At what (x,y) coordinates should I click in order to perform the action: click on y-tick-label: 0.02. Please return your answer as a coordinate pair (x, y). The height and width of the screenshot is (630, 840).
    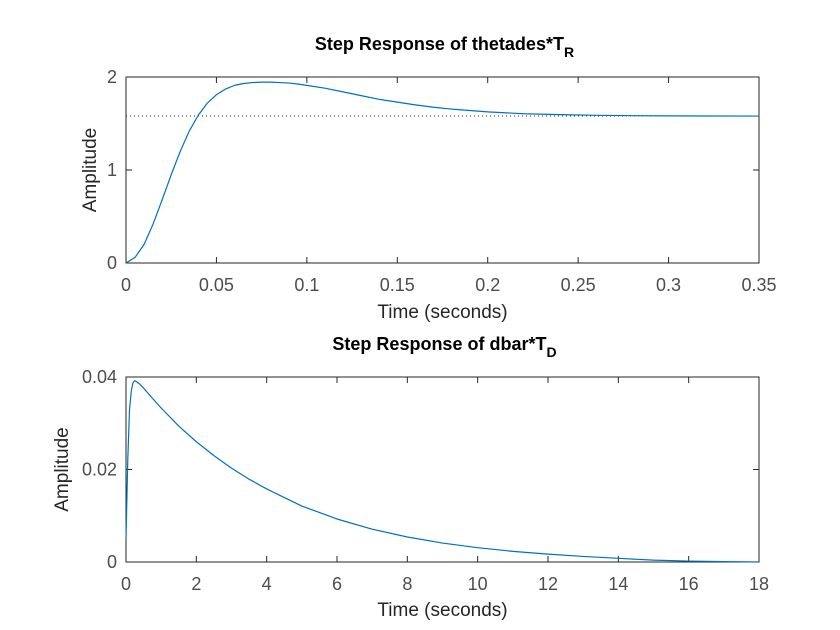
    Looking at the image, I should click on (99, 470).